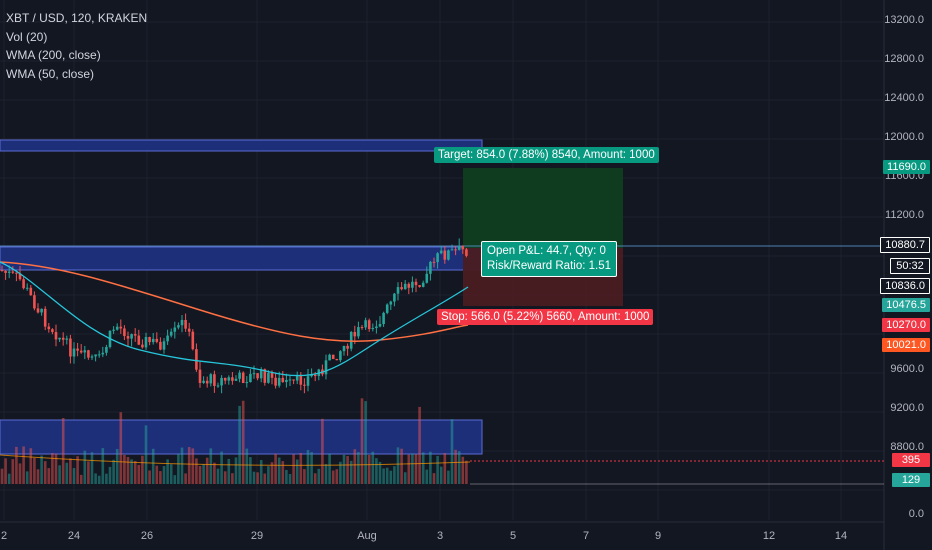 The image size is (932, 550). Describe the element at coordinates (234, 301) in the screenshot. I see `wma-200-line` at that location.